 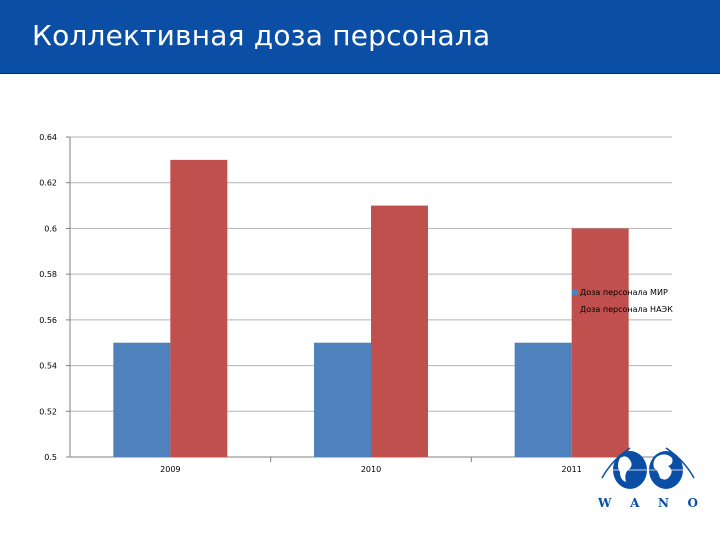 What do you see at coordinates (635, 503) in the screenshot?
I see `logo-letter: A` at bounding box center [635, 503].